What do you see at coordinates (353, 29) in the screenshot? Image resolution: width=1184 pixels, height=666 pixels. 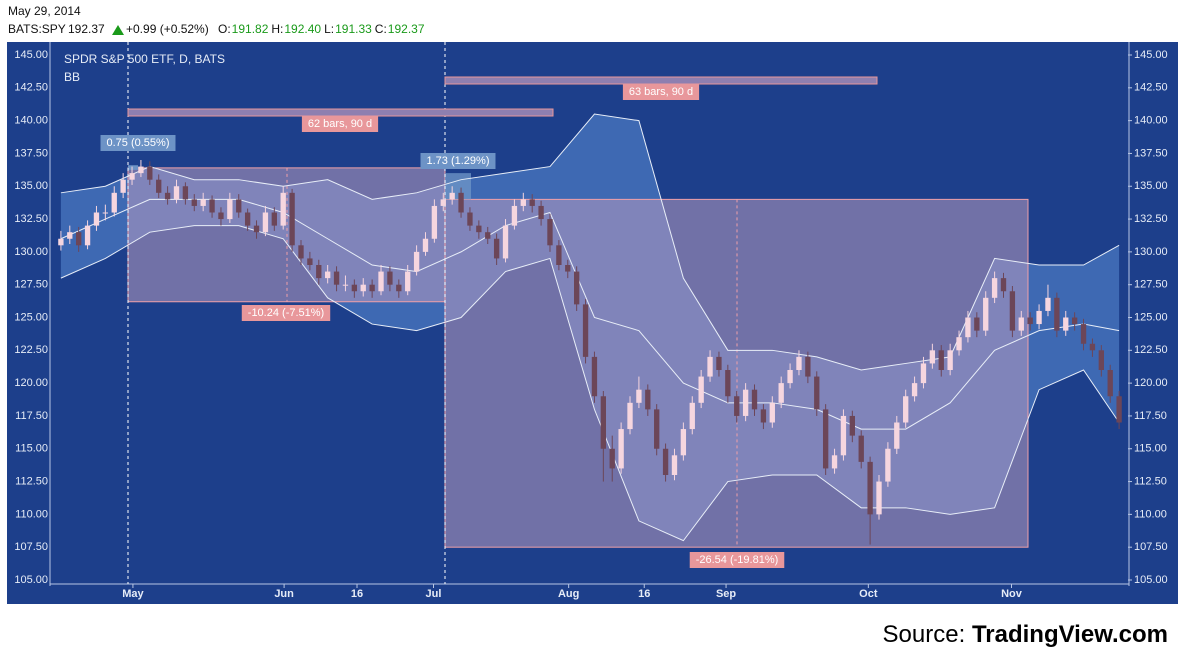 I see `ohlc-value: 191.33` at bounding box center [353, 29].